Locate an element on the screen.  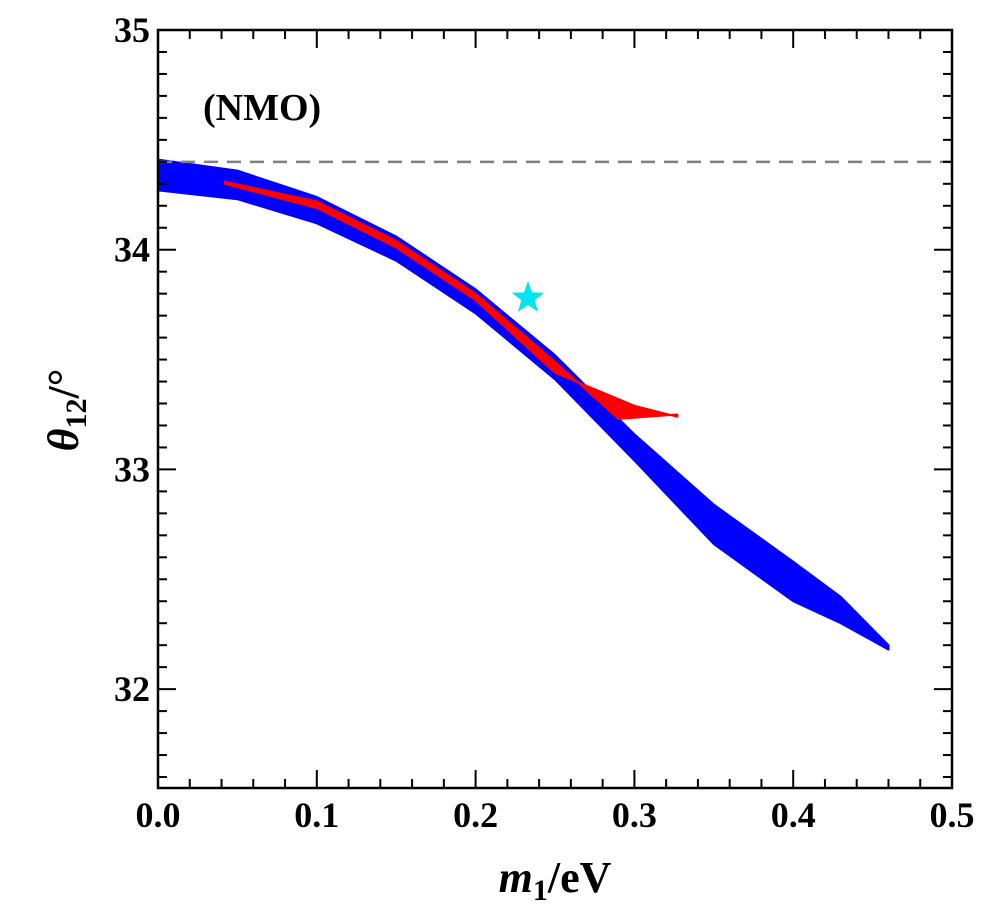
x-axis-subscript: 1 is located at coordinates (540, 890).